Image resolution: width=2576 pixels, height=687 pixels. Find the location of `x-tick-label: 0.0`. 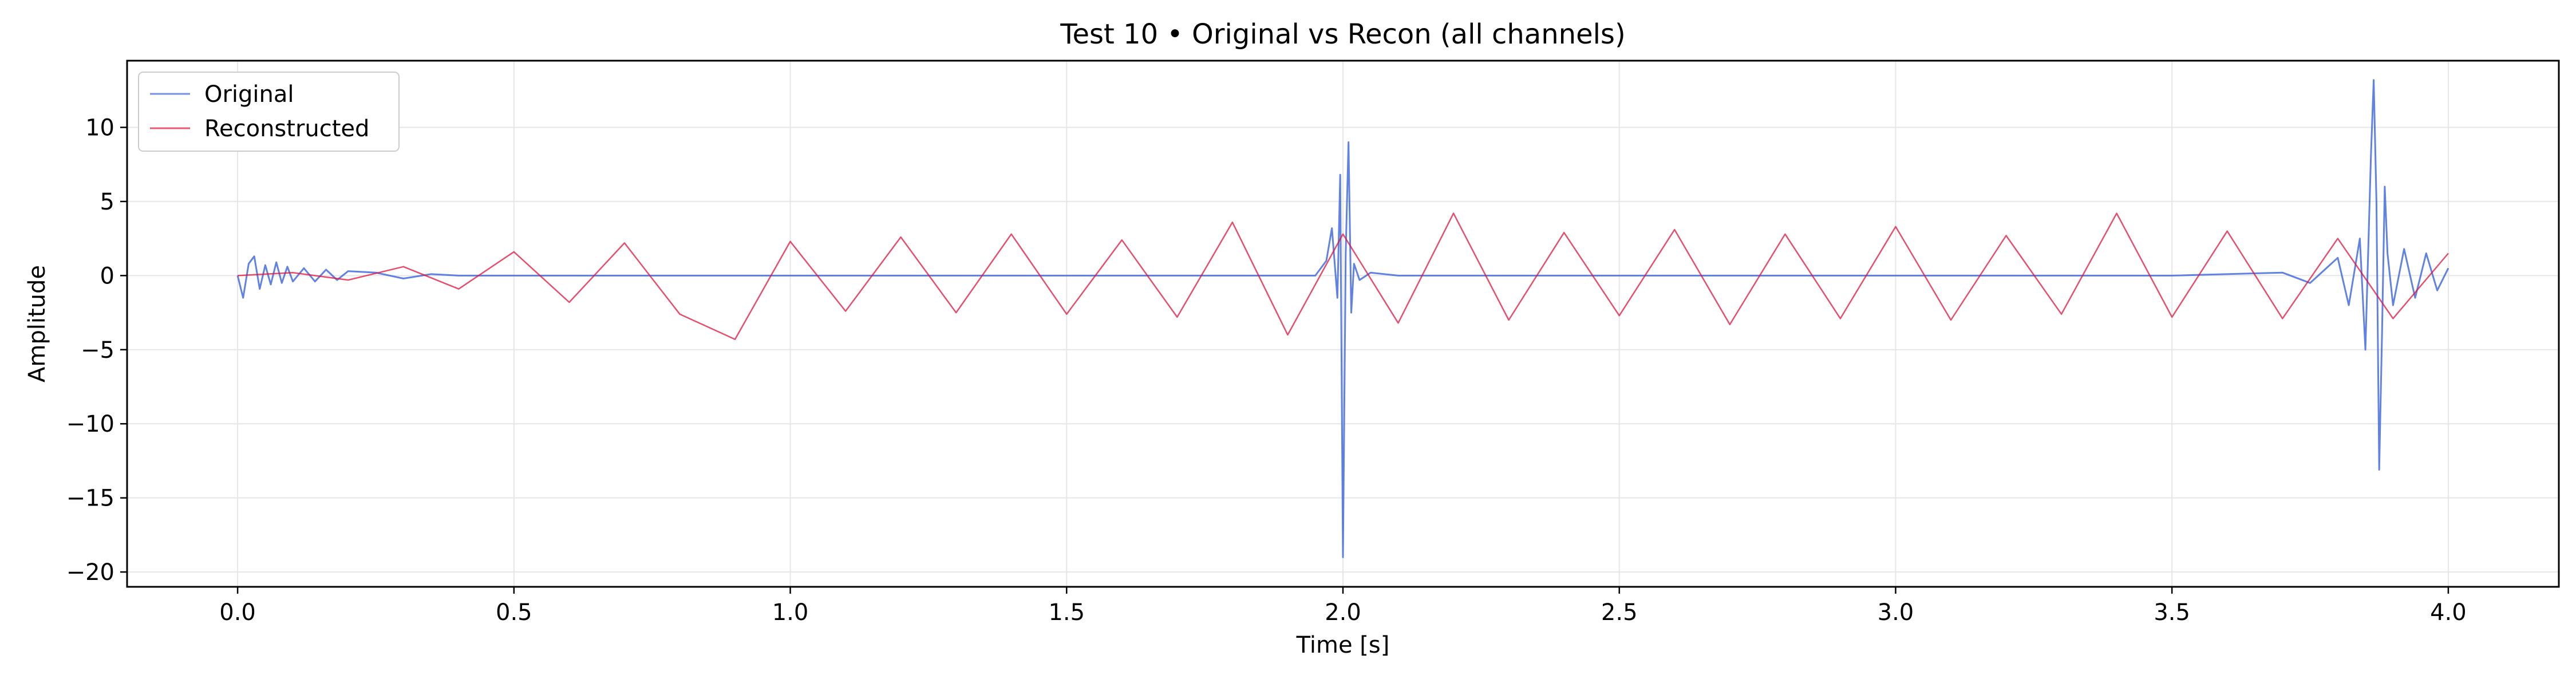

x-tick-label: 0.0 is located at coordinates (237, 612).